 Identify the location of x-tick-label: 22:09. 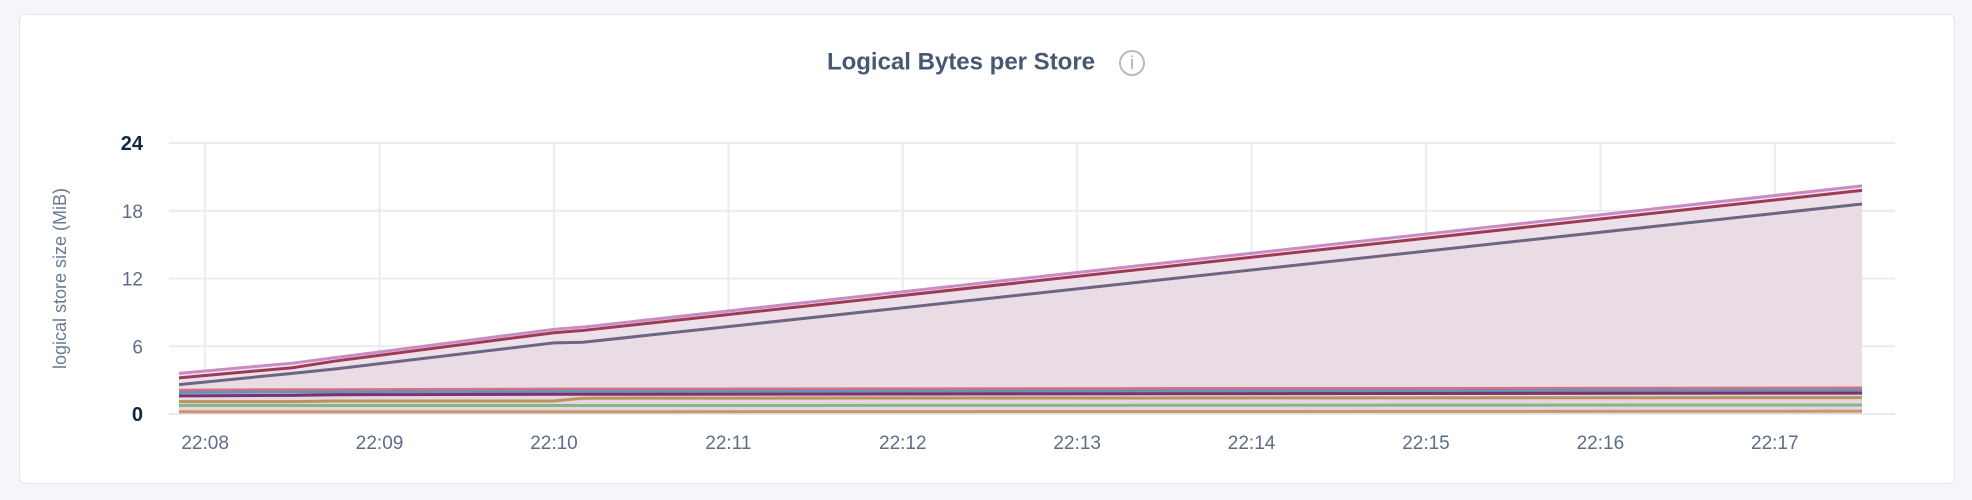
(380, 443).